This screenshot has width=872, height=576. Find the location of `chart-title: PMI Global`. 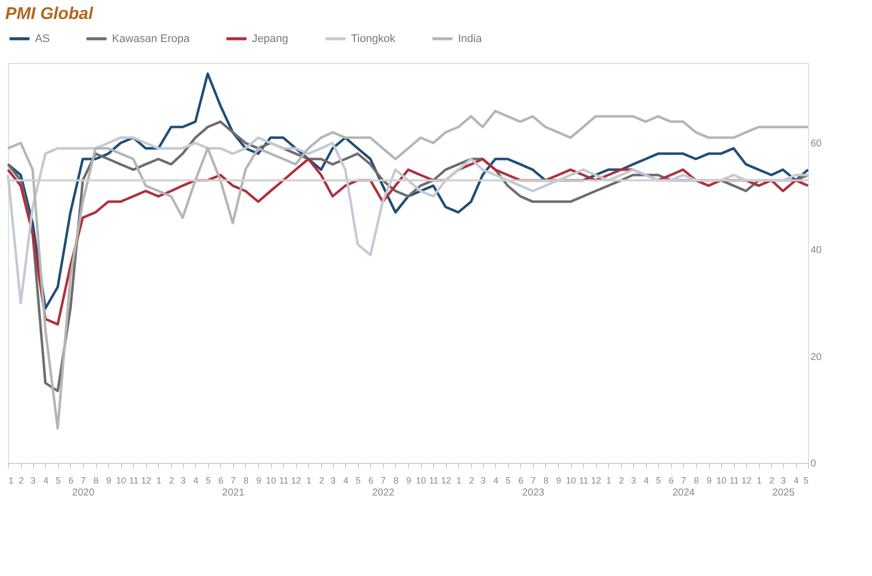

chart-title: PMI Global is located at coordinates (49, 13).